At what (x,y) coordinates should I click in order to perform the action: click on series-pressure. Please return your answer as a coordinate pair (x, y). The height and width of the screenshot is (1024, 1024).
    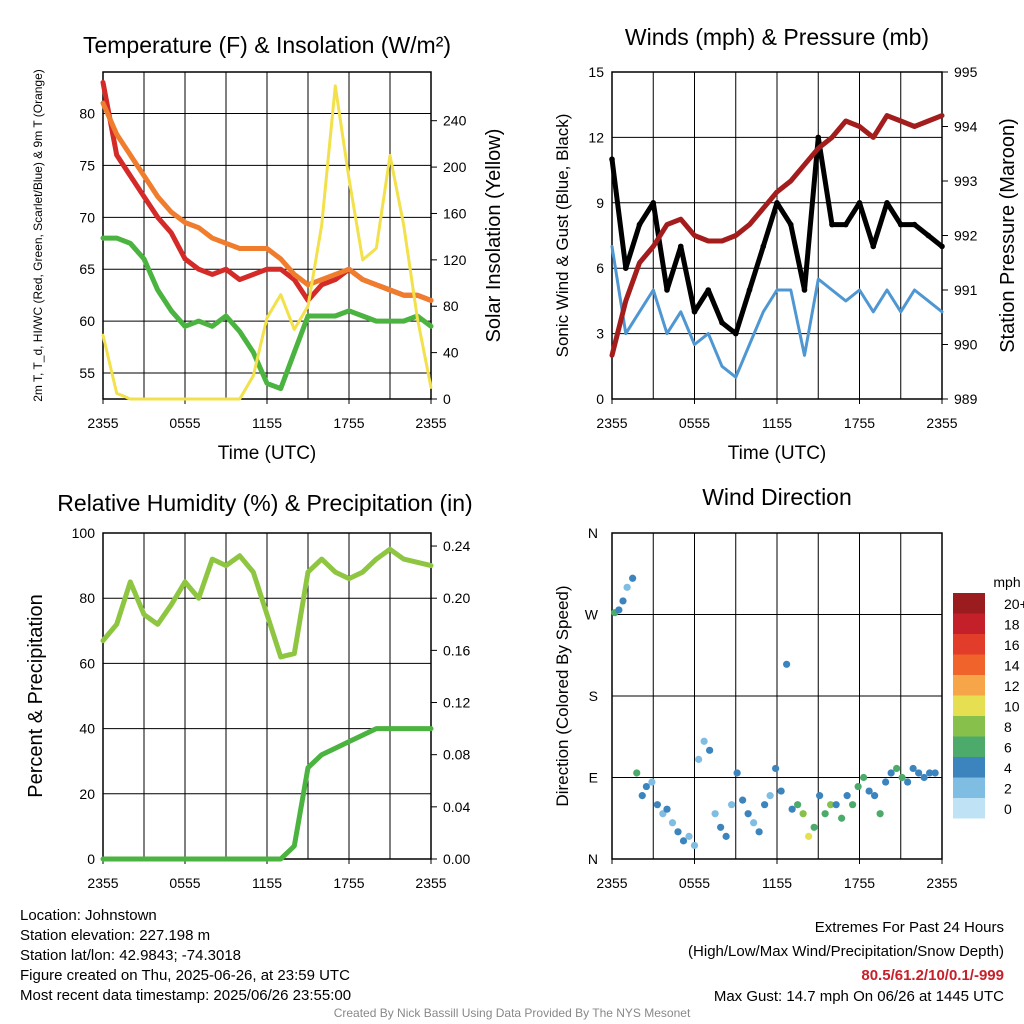
    Looking at the image, I should click on (777, 235).